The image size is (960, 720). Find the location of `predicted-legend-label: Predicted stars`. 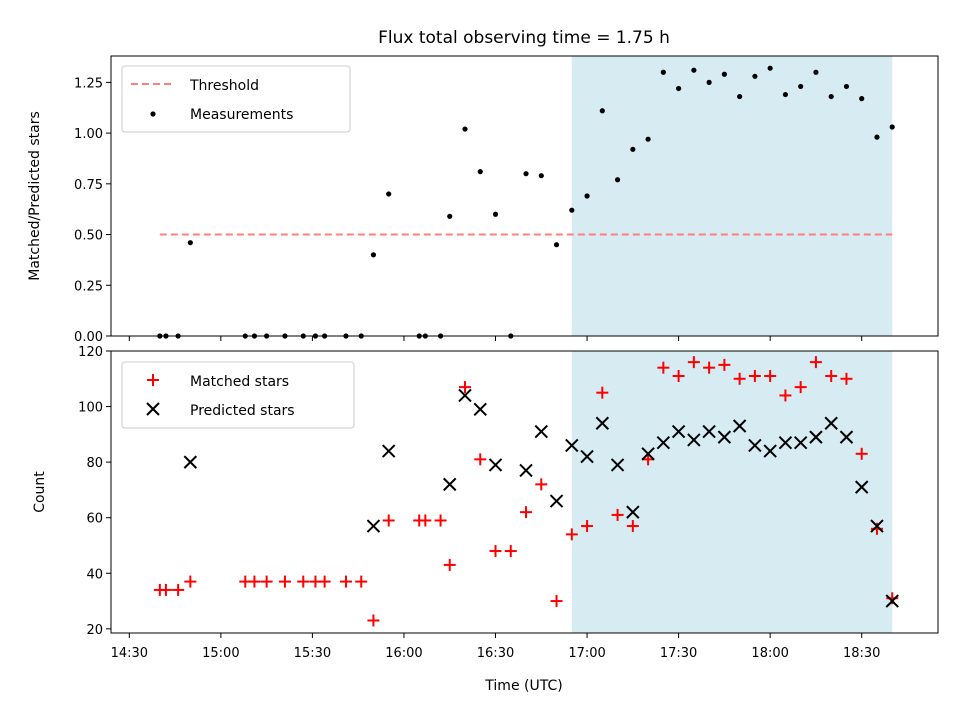

predicted-legend-label: Predicted stars is located at coordinates (242, 411).